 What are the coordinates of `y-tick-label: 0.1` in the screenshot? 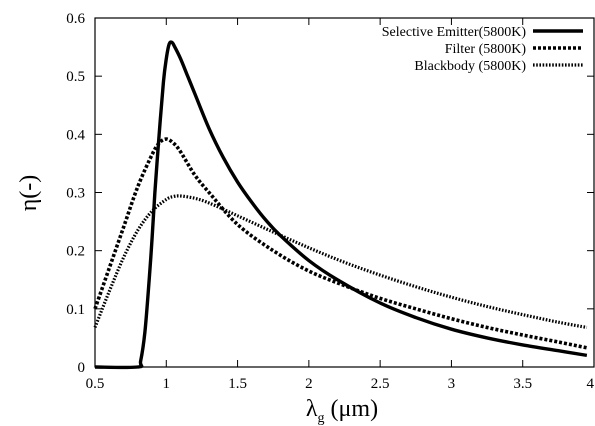 It's located at (75, 310).